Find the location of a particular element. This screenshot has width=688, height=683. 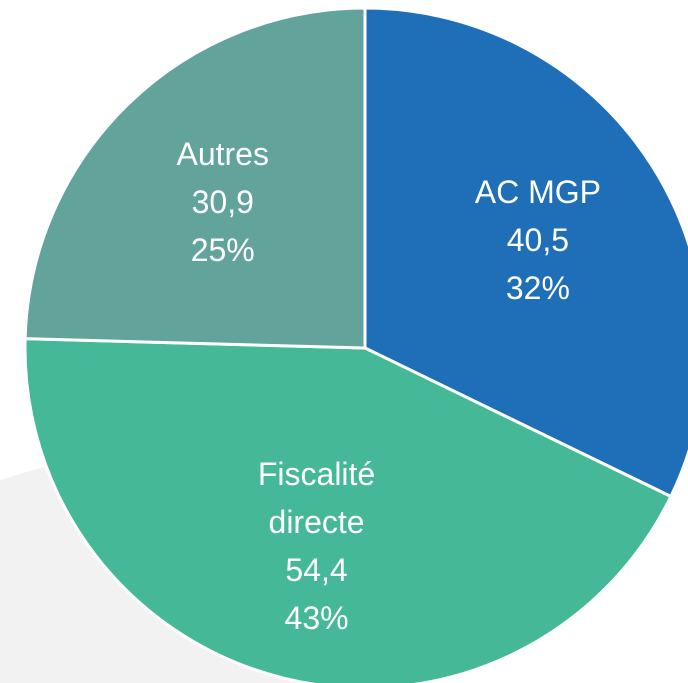

value-label: 54,4 is located at coordinates (316, 570).